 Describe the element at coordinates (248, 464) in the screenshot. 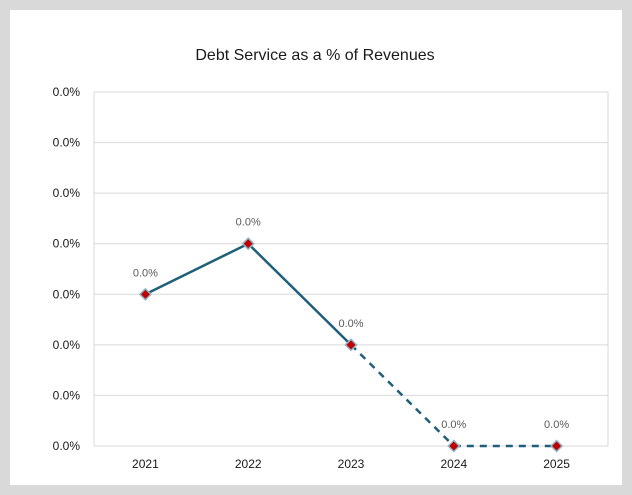

I see `x-tick-label: 2022` at that location.